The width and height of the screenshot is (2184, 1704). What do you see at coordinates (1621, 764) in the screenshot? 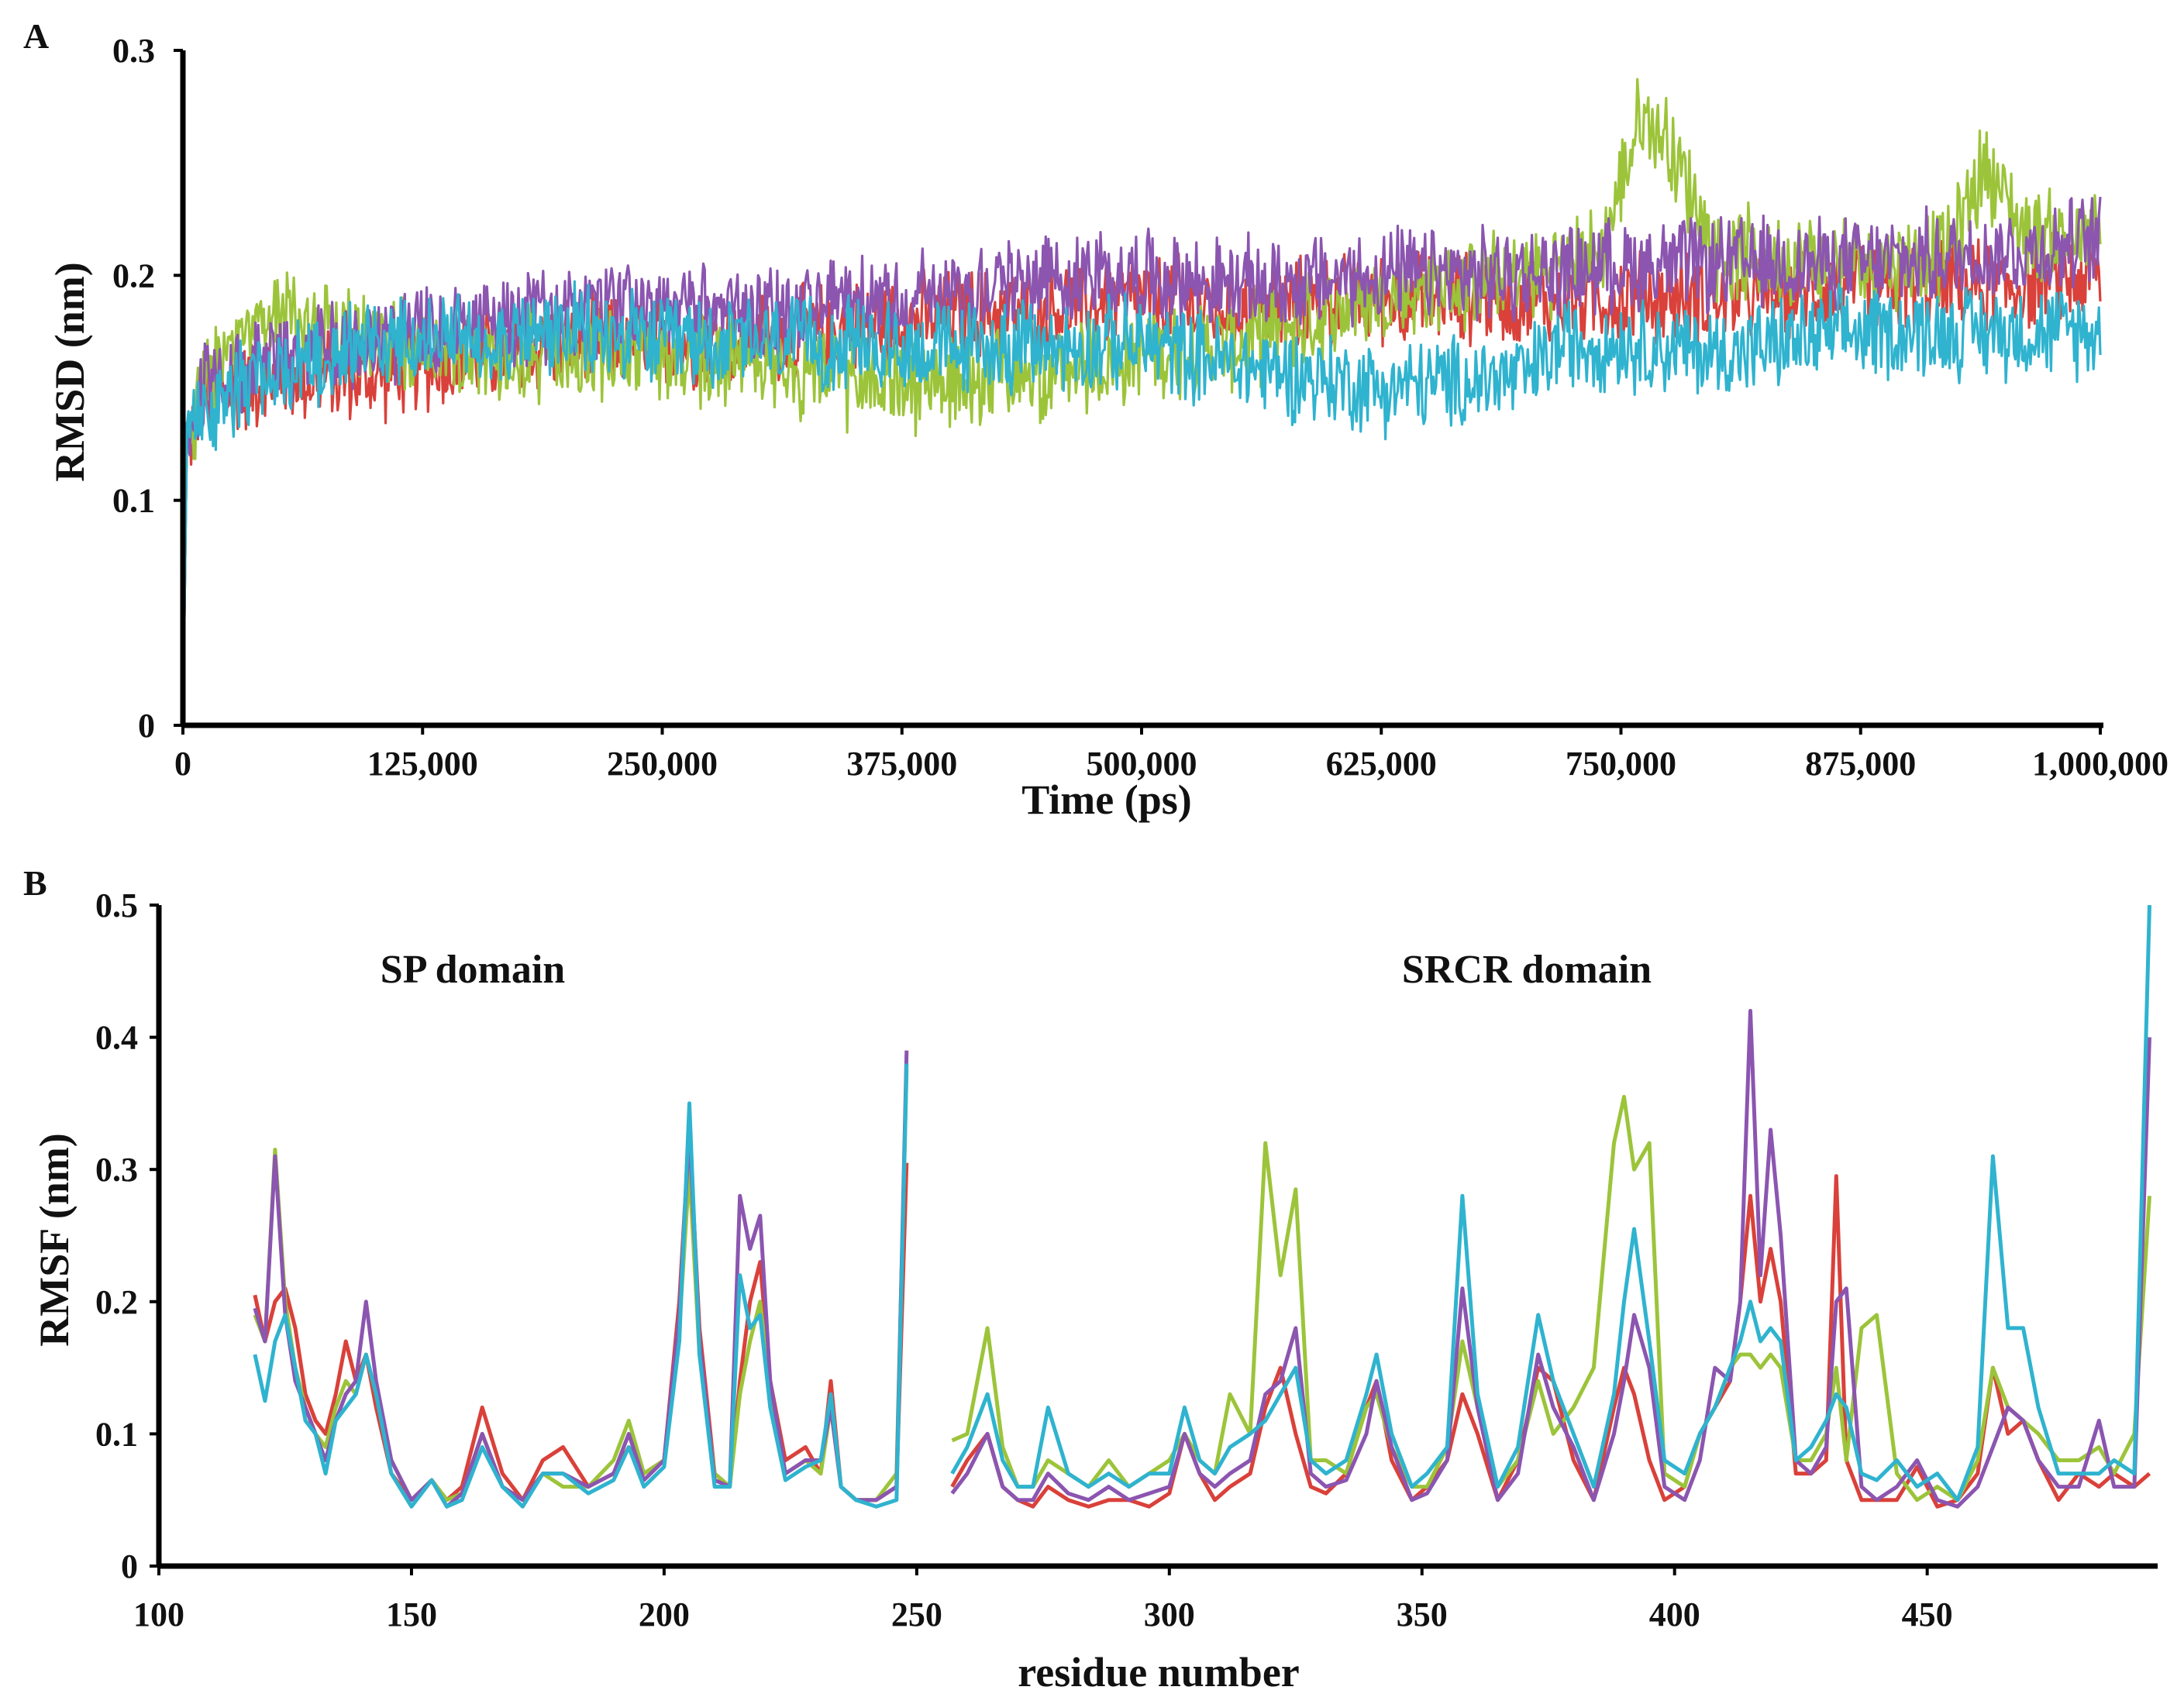
I see `panel-a-x-tick-label: 750,000` at bounding box center [1621, 764].